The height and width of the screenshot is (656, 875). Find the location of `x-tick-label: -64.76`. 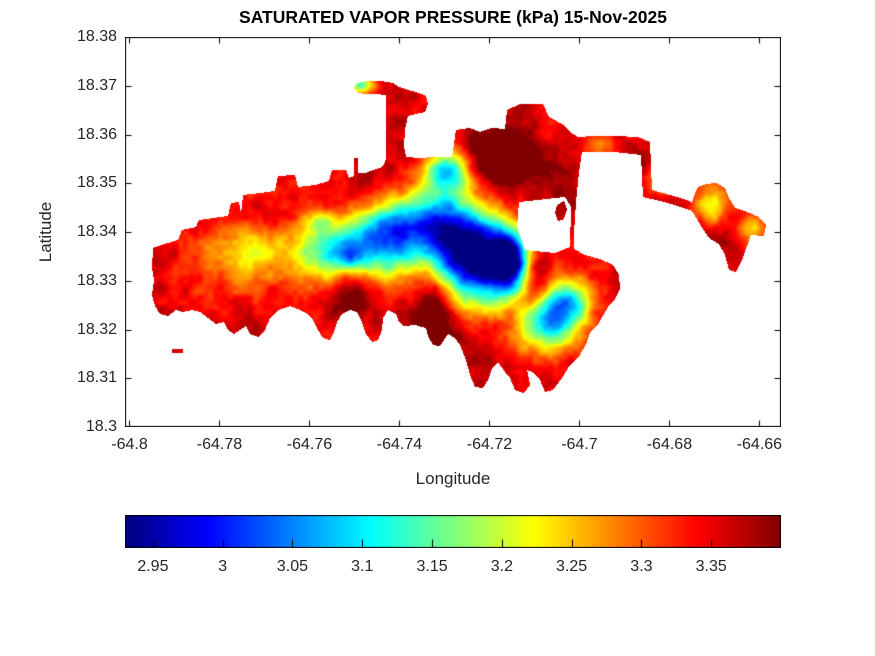

x-tick-label: -64.76 is located at coordinates (309, 444).